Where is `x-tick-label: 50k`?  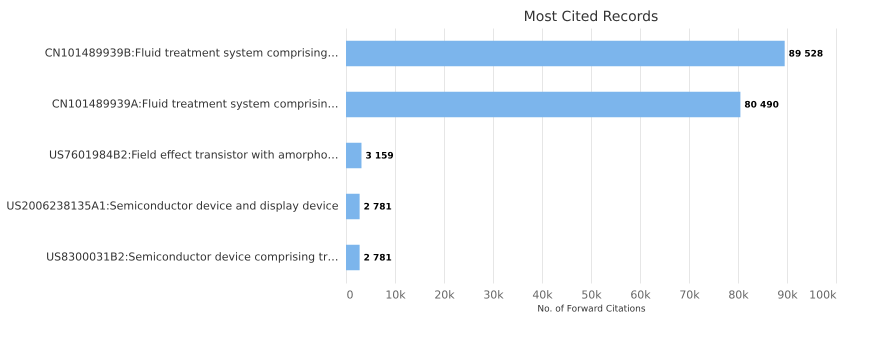 x-tick-label: 50k is located at coordinates (591, 295).